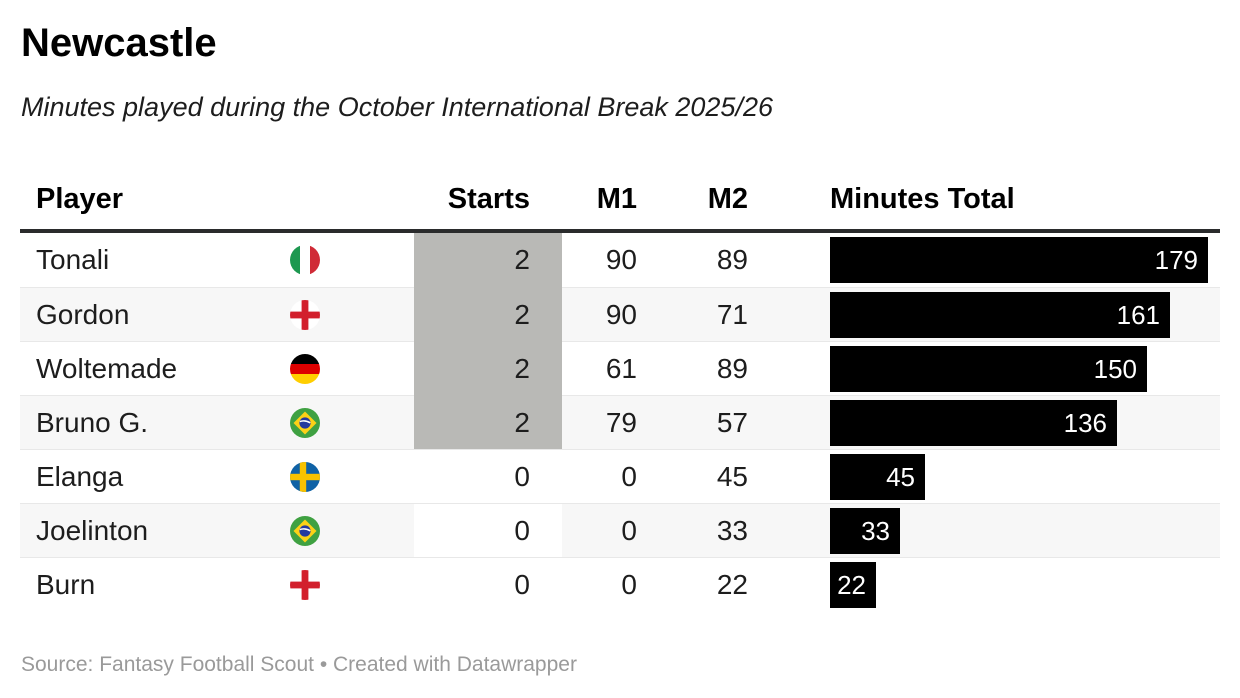  I want to click on table-row: Bruno G. 2 79 57 136, so click(620, 422).